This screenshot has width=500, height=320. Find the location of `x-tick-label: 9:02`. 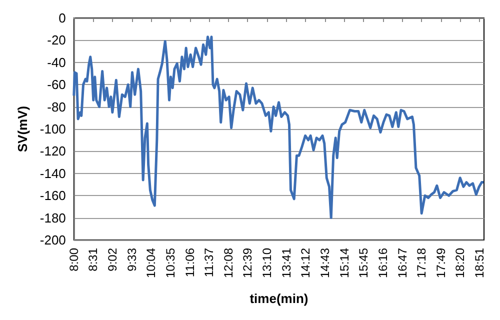

x-tick-label: 9:02 is located at coordinates (113, 260).